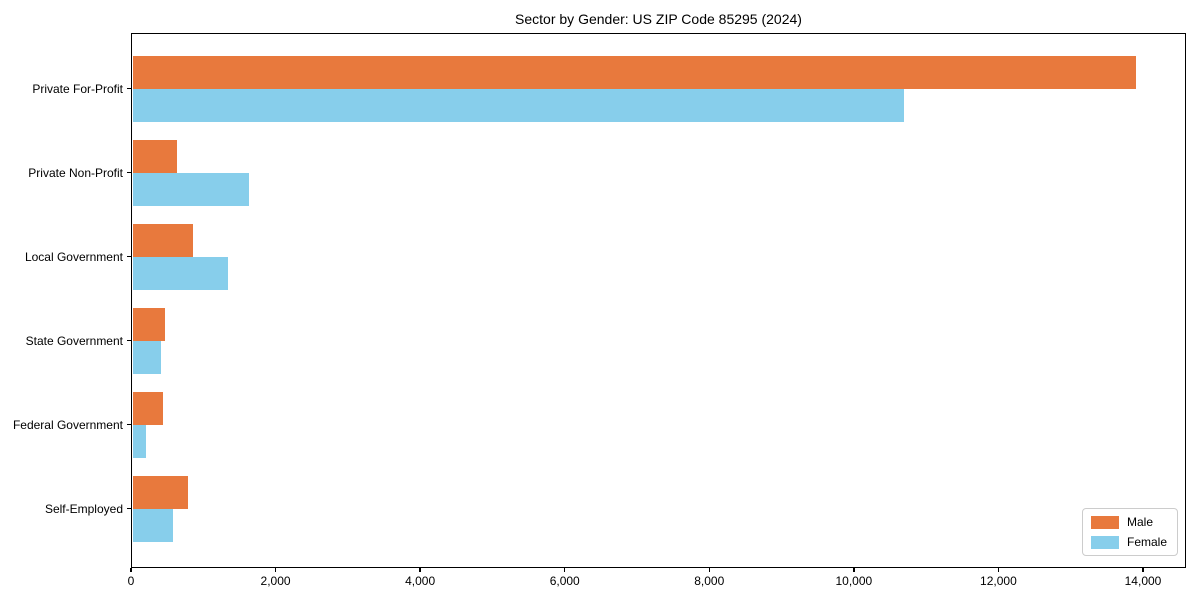 This screenshot has height=600, width=1200. Describe the element at coordinates (74, 340) in the screenshot. I see `ytick-label-state-government: State Government` at that location.